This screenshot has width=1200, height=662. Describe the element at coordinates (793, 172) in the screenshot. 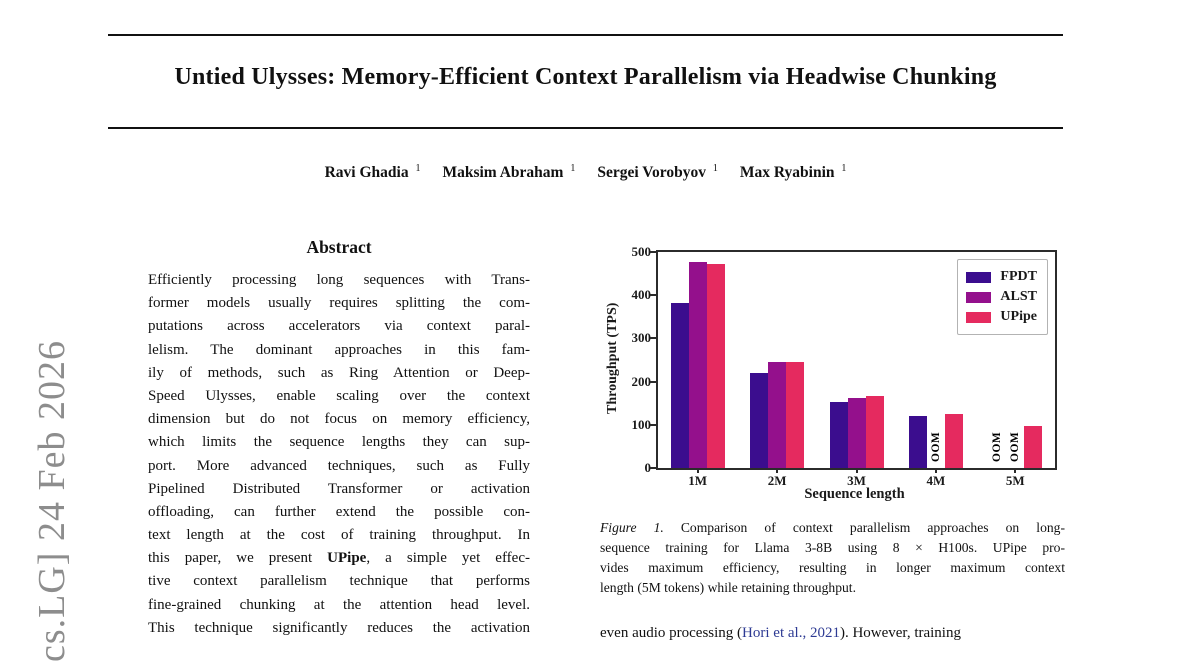

I see `author-name: Max Ryabinin 1` at that location.